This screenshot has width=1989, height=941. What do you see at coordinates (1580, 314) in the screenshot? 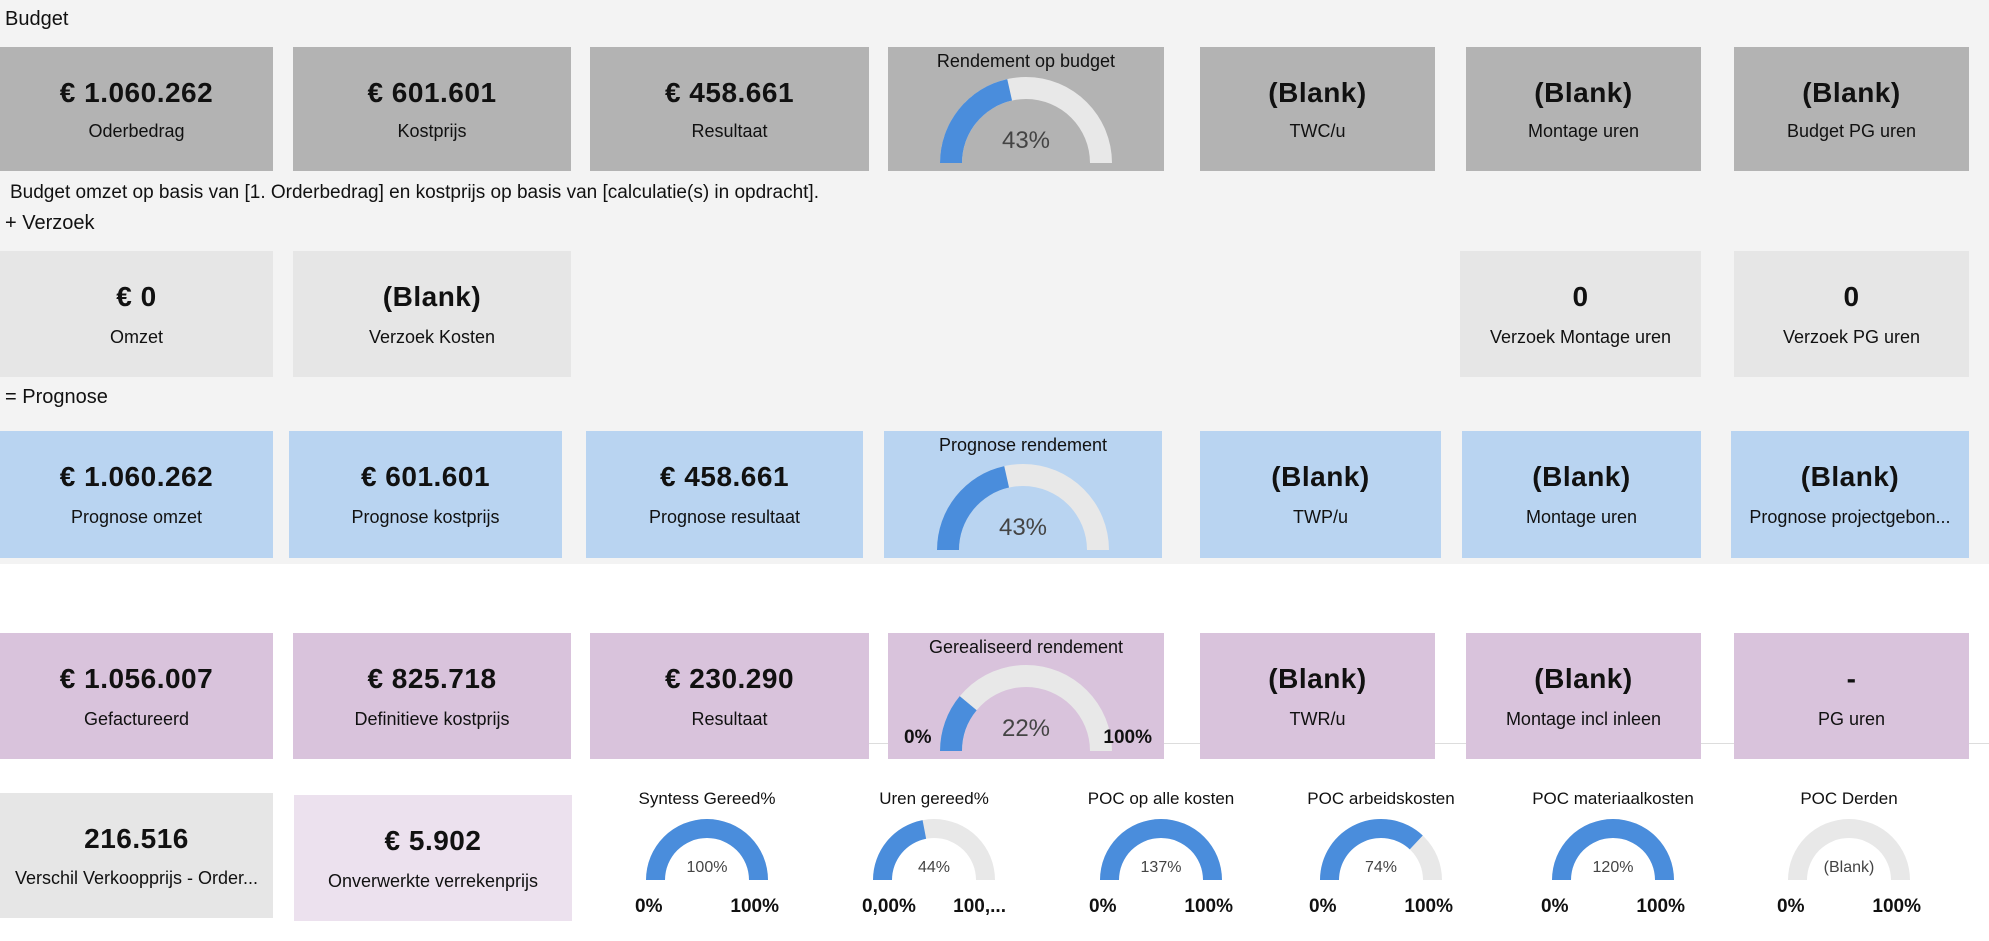
I see `kpi-card: 0 Verzoek Montage uren` at bounding box center [1580, 314].